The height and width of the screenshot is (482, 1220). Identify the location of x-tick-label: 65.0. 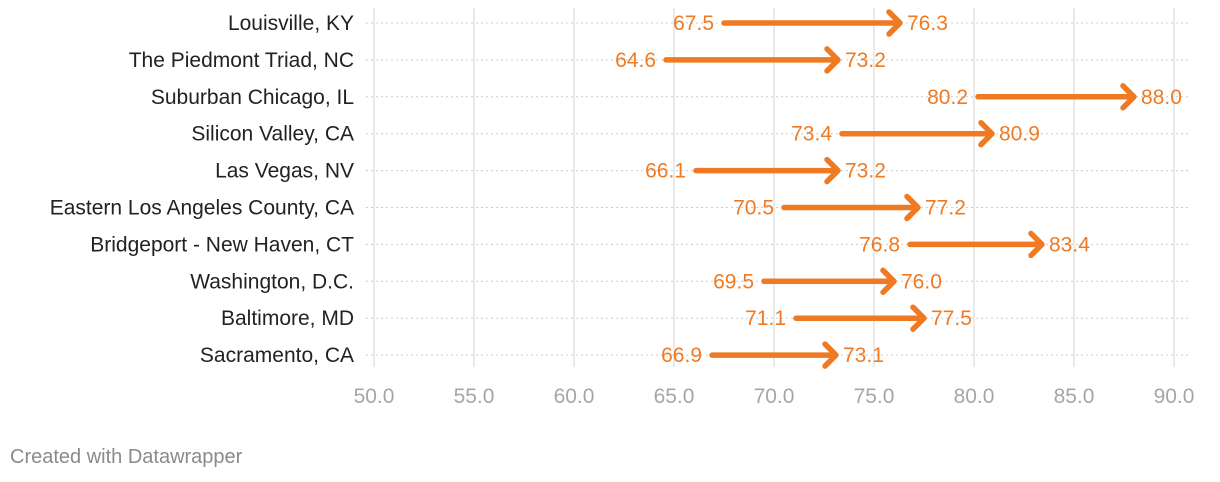
(674, 396).